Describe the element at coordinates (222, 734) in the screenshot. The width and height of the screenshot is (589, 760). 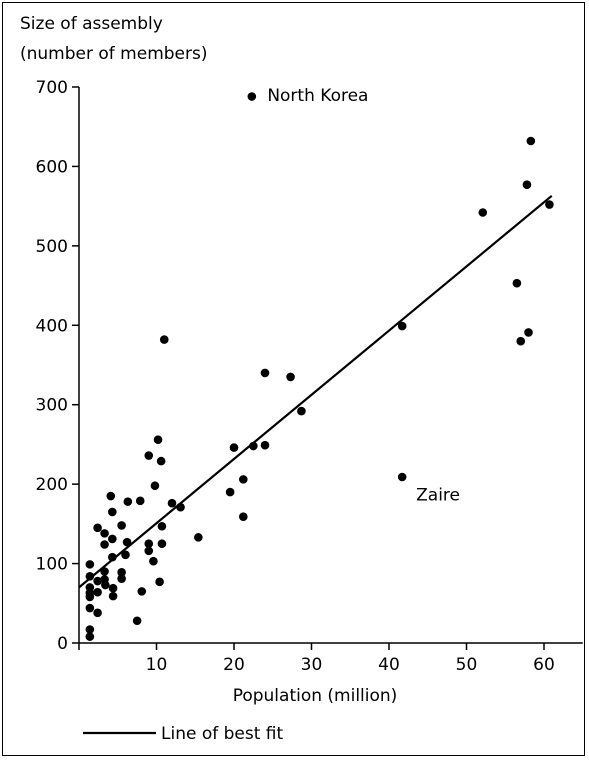
I see `legend-label: Line of best fit` at that location.